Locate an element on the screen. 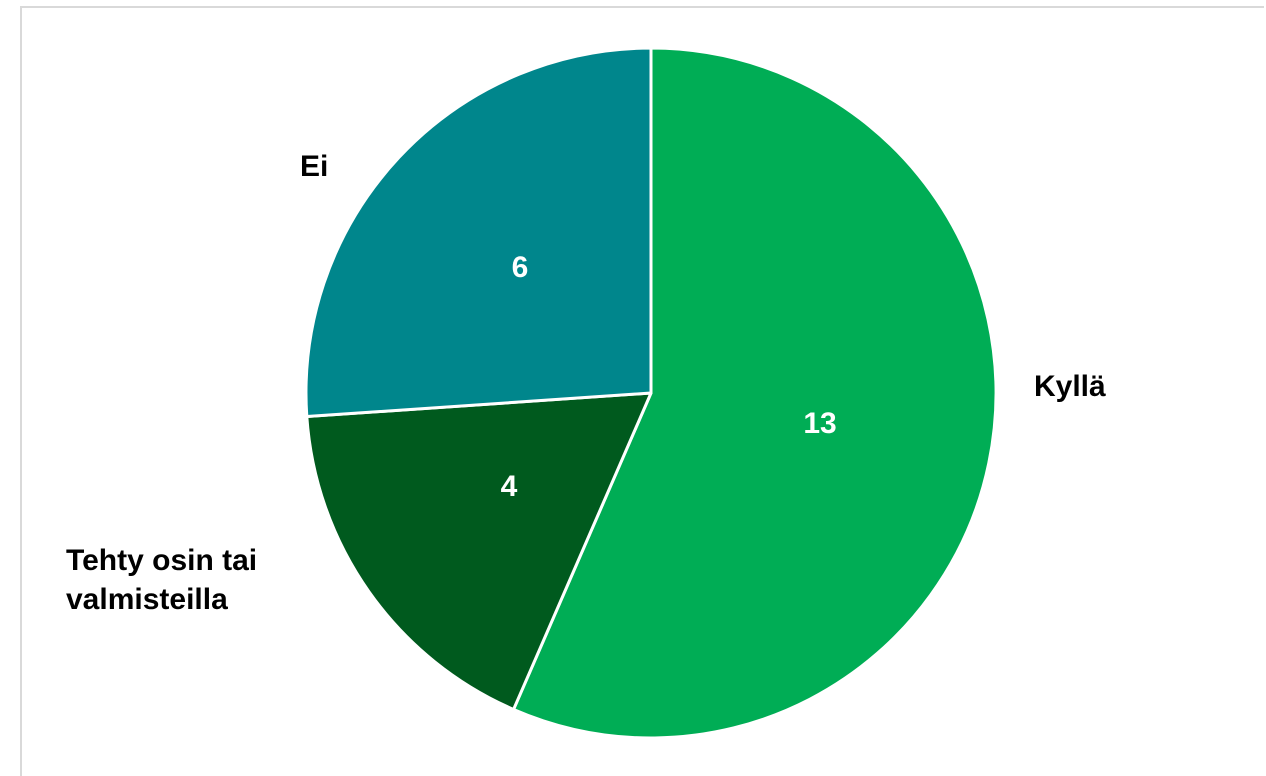 Image resolution: width=1266 pixels, height=776 pixels. pie-category-label-3: Ei is located at coordinates (314, 166).